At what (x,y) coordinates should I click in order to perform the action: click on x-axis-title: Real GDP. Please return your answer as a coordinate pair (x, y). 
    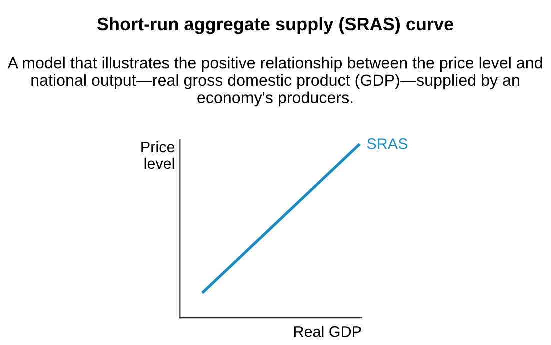
    Looking at the image, I should click on (328, 332).